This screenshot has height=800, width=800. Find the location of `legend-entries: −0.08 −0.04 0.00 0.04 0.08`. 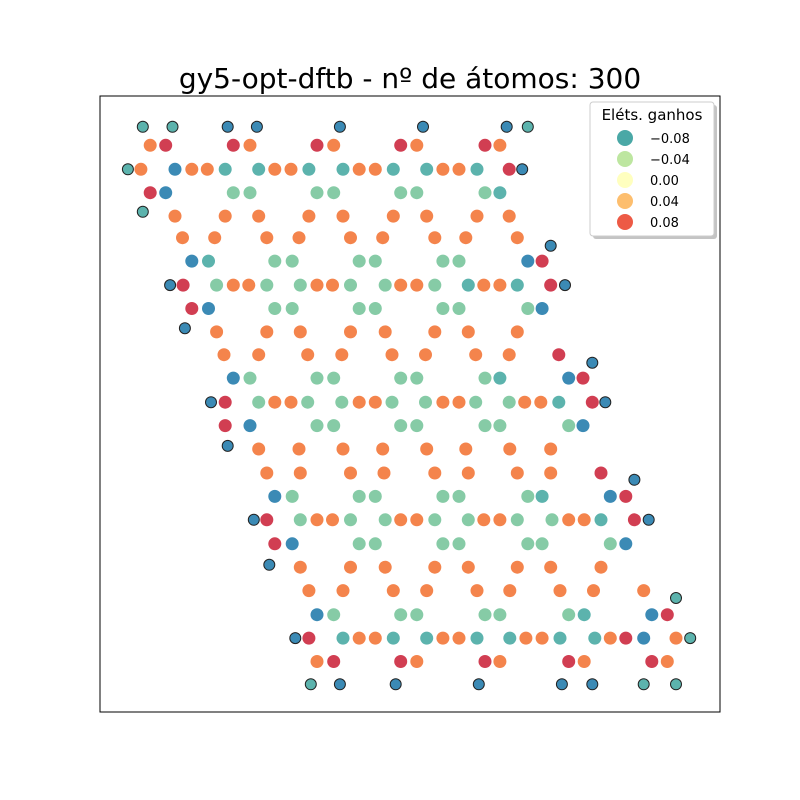

legend-entries: −0.08 −0.04 0.00 0.04 0.08 is located at coordinates (653, 180).